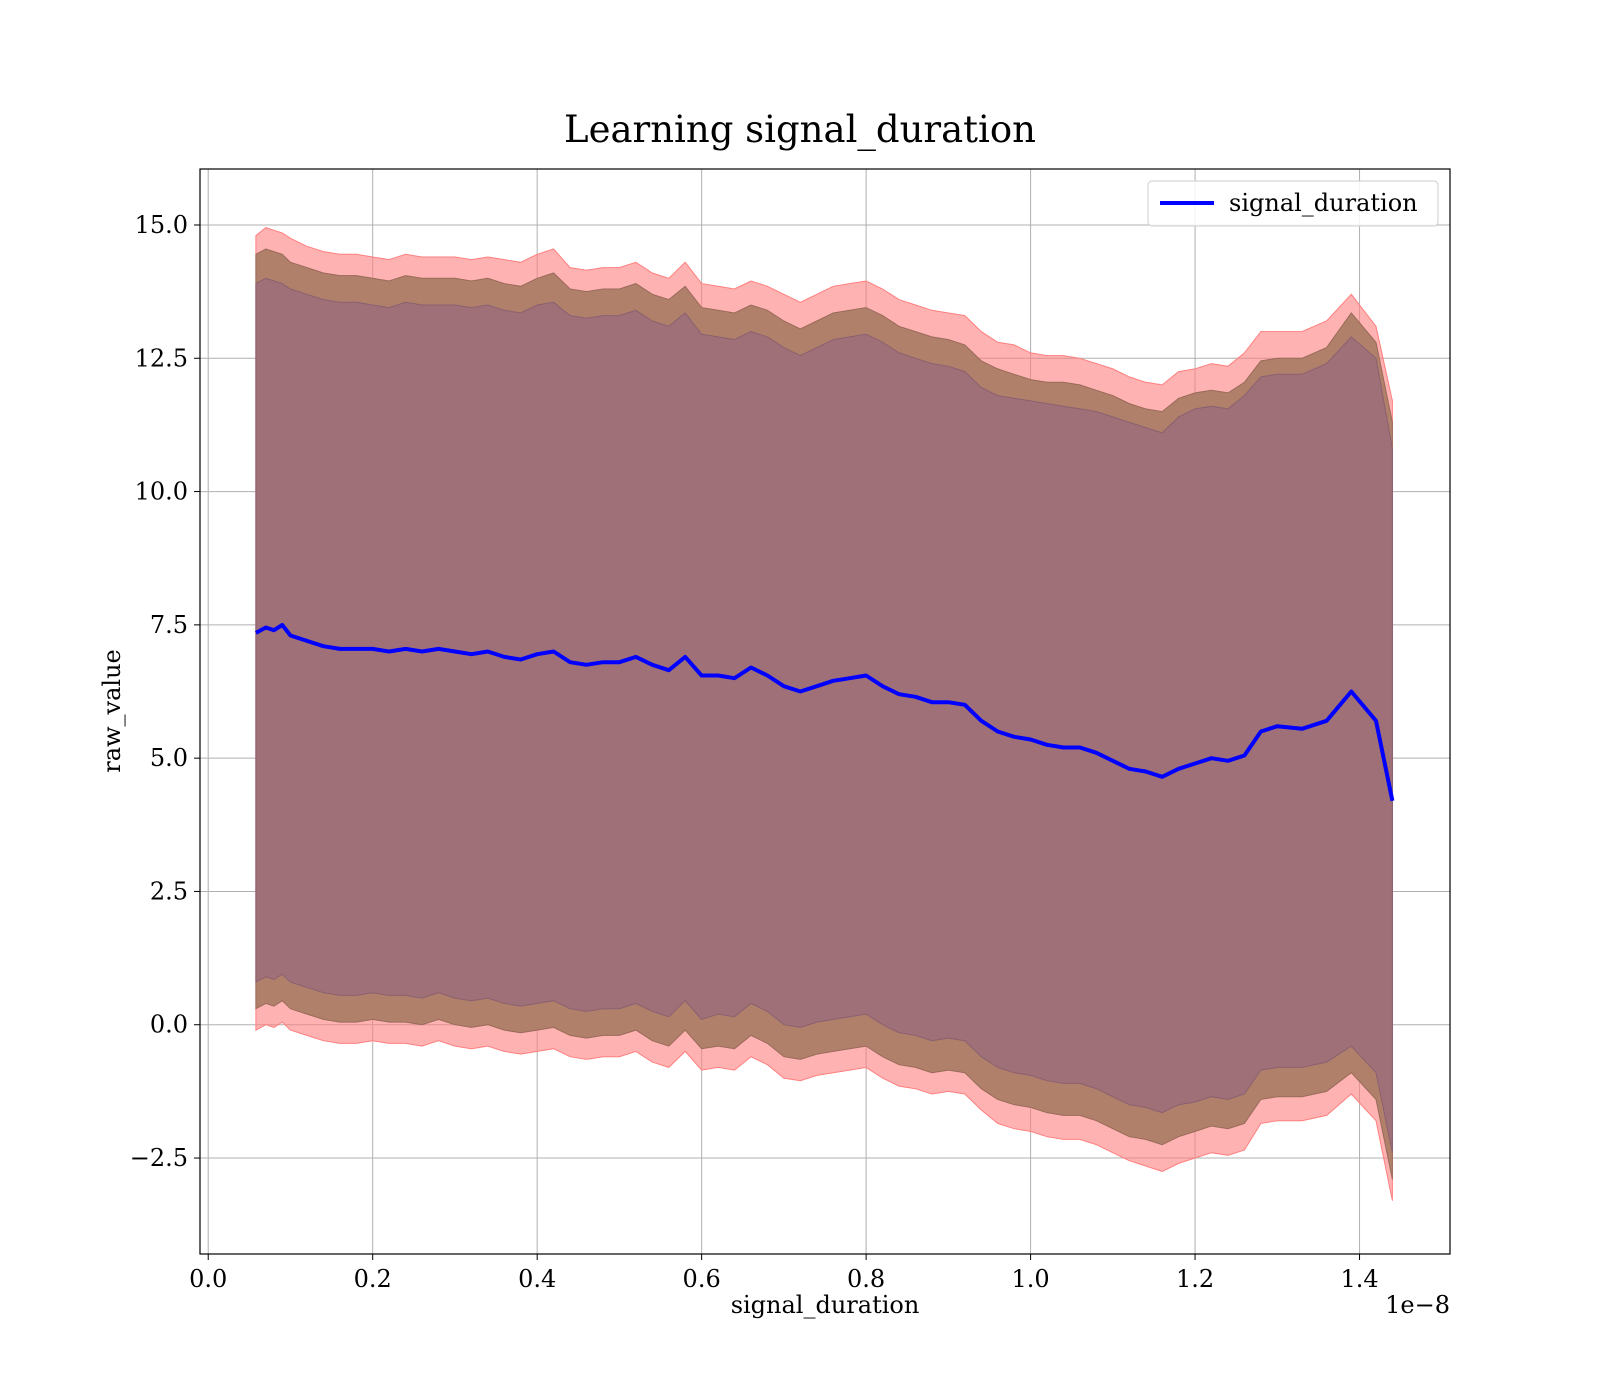 Image resolution: width=1600 pixels, height=1400 pixels. I want to click on mean-line-signal-duration, so click(824, 712).